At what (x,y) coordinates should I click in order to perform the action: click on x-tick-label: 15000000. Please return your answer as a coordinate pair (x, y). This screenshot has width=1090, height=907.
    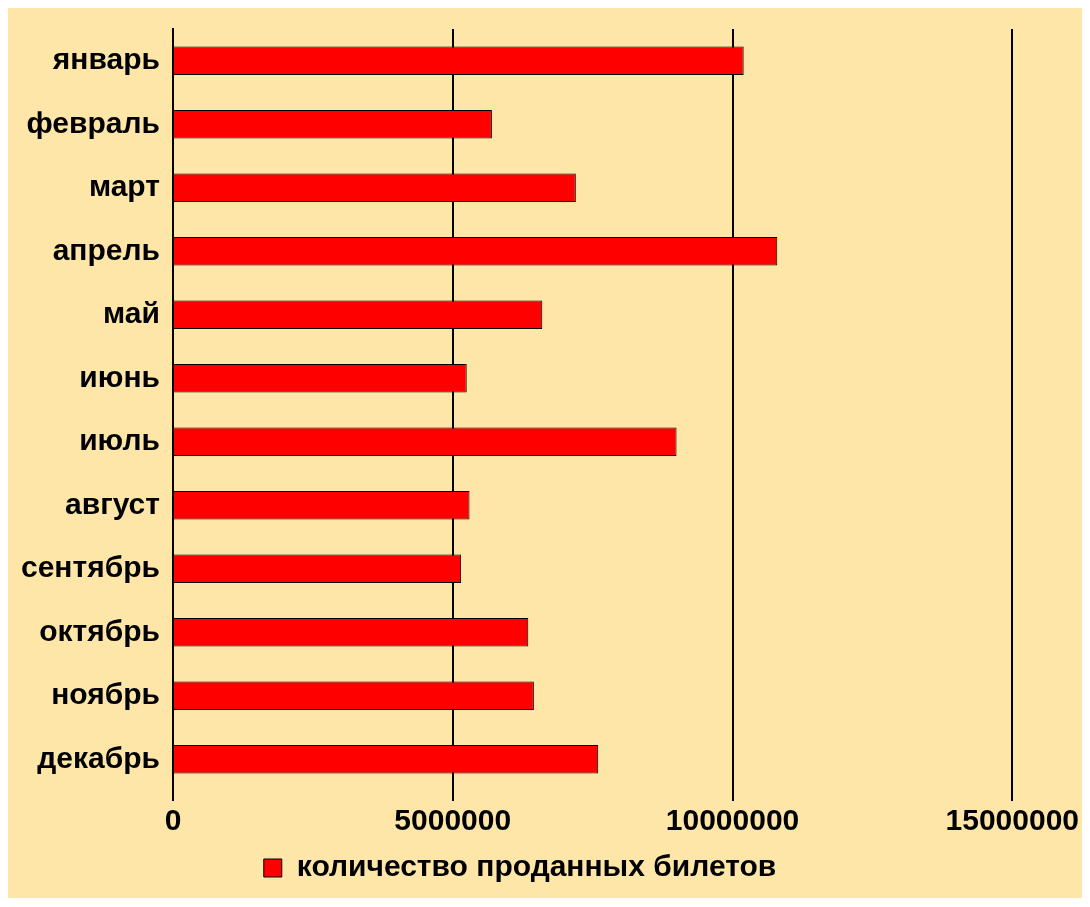
    Looking at the image, I should click on (1012, 820).